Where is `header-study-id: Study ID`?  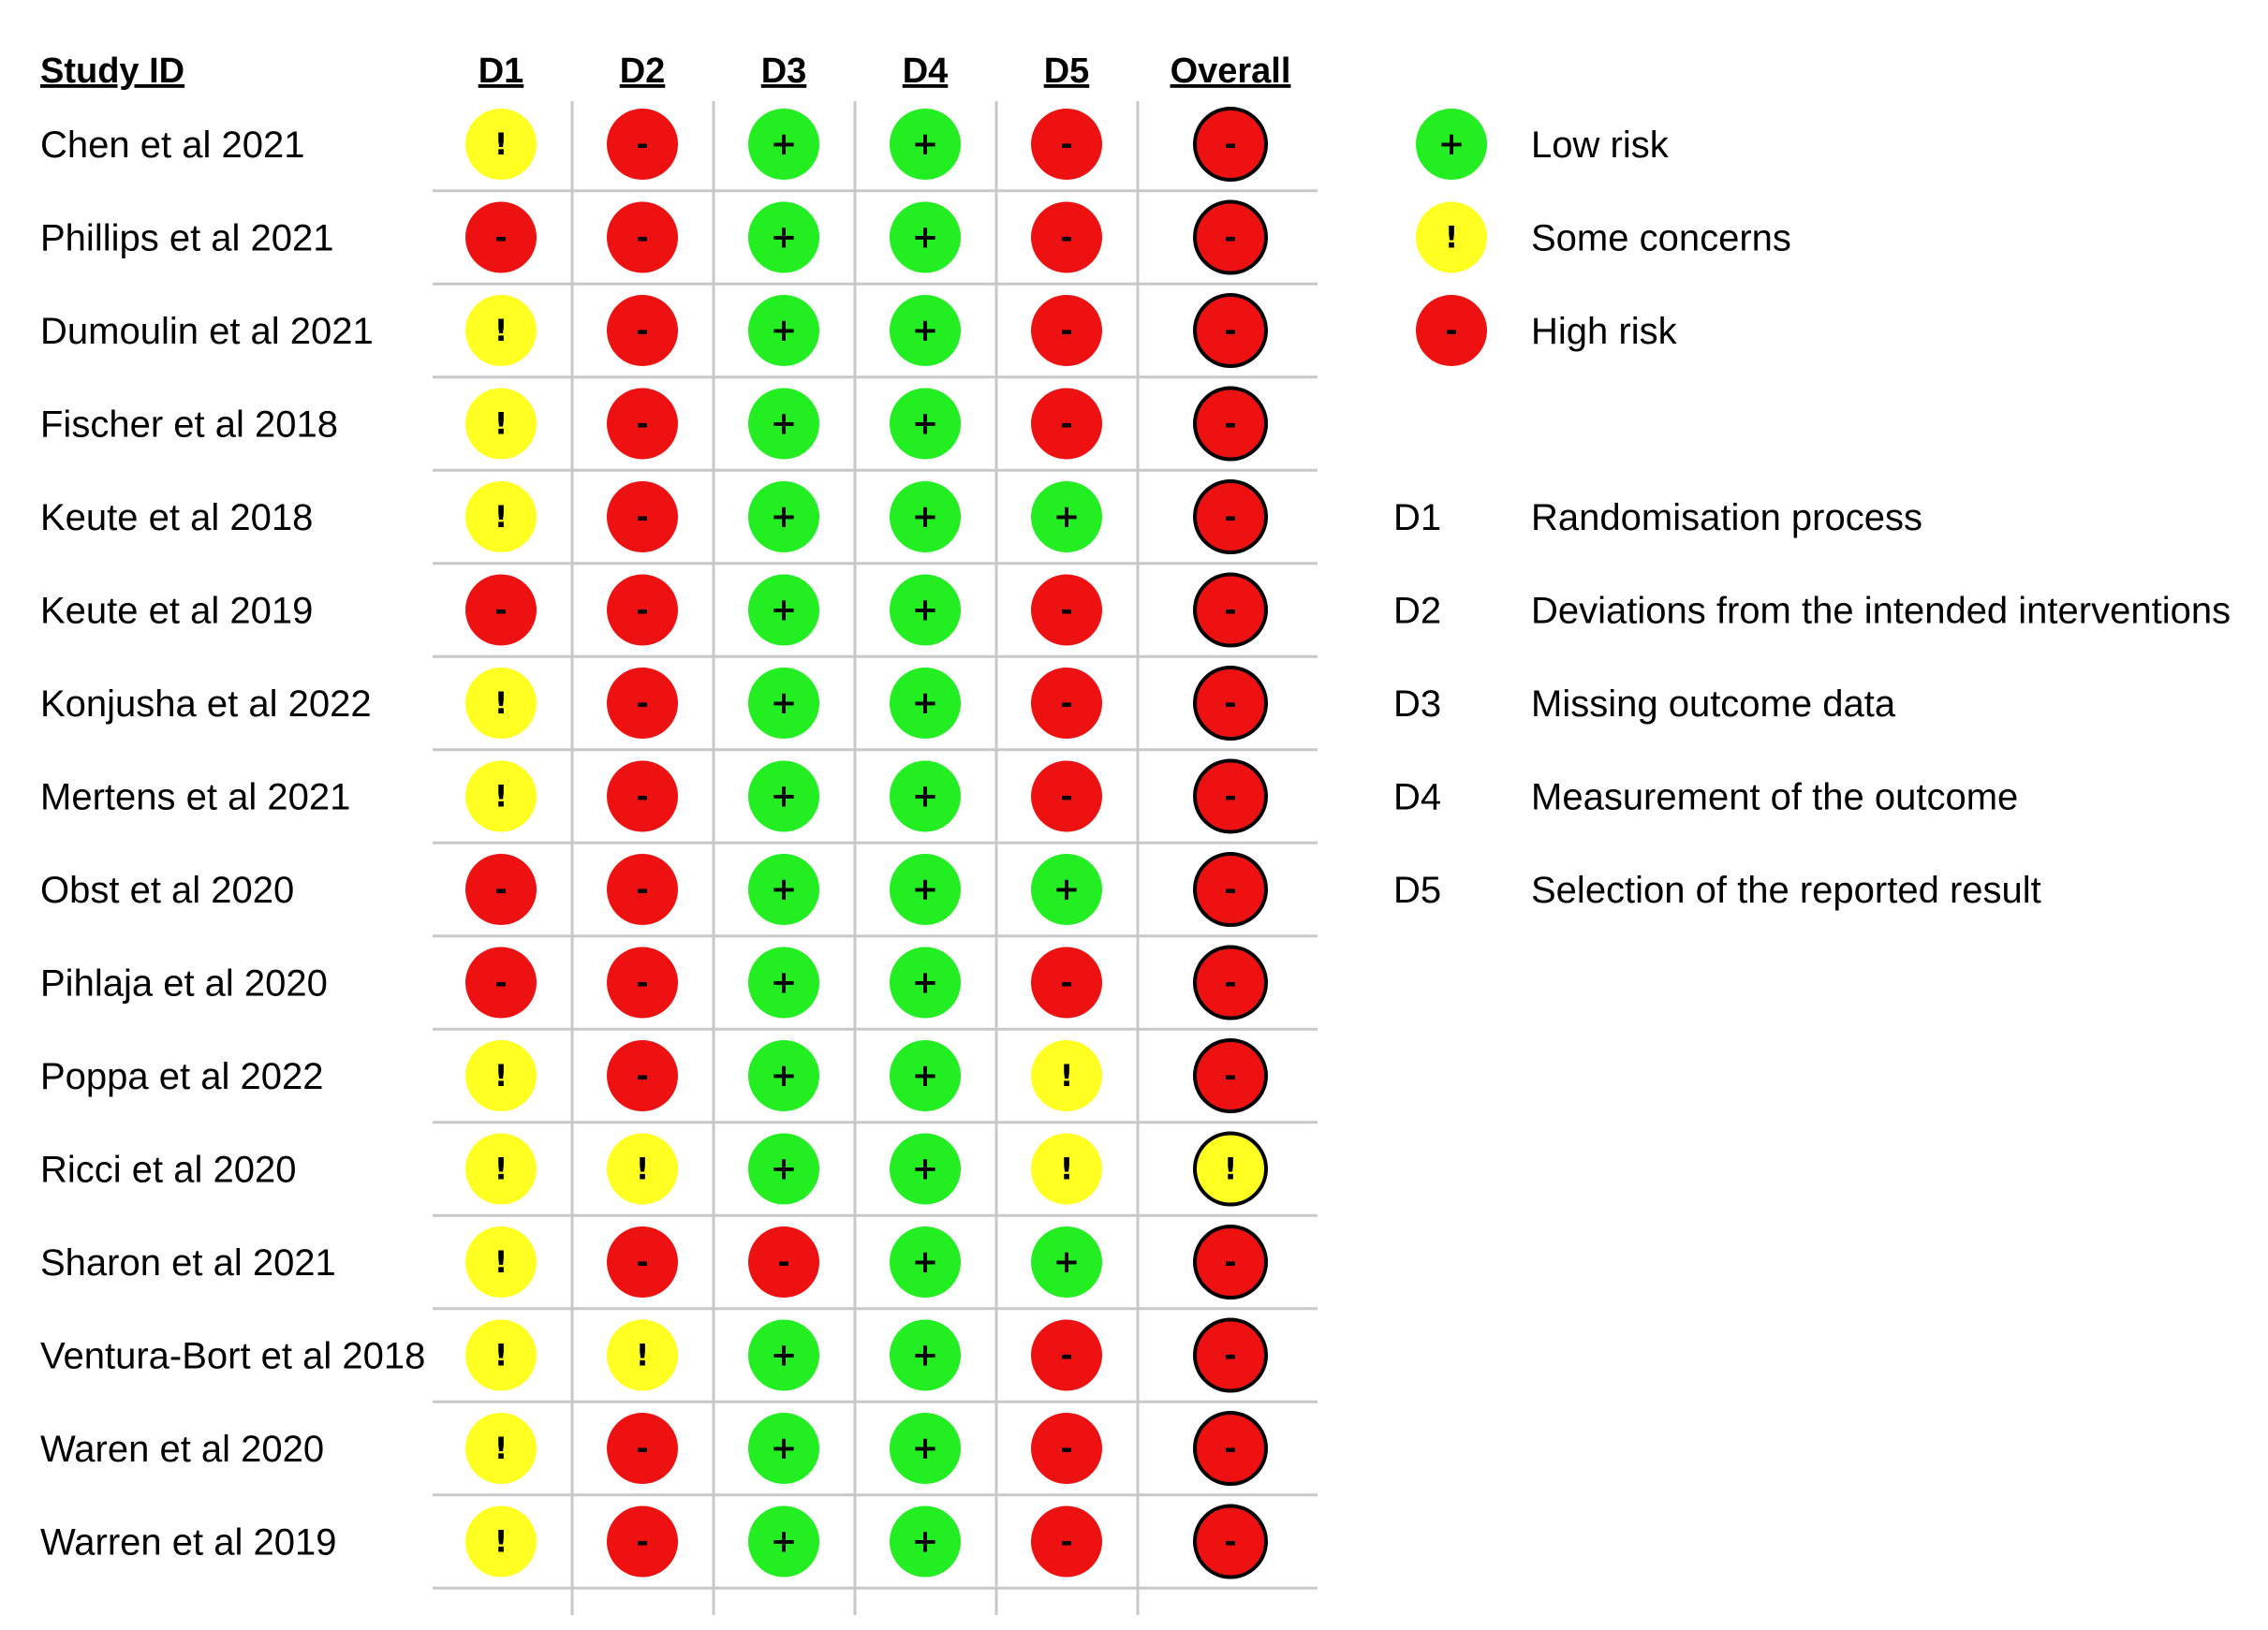
header-study-id: Study ID is located at coordinates (112, 71).